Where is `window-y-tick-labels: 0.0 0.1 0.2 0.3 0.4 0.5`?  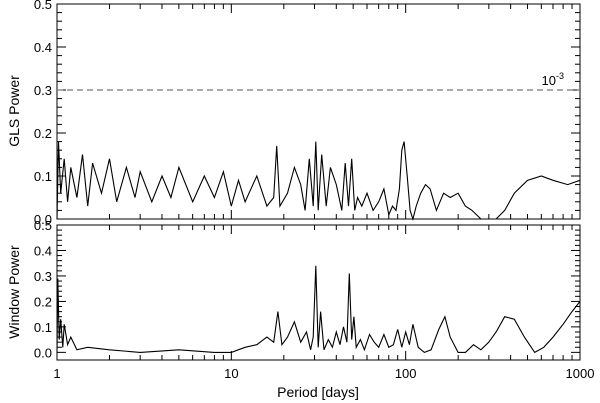 window-y-tick-labels: 0.0 0.1 0.2 0.3 0.4 0.5 is located at coordinates (43, 289).